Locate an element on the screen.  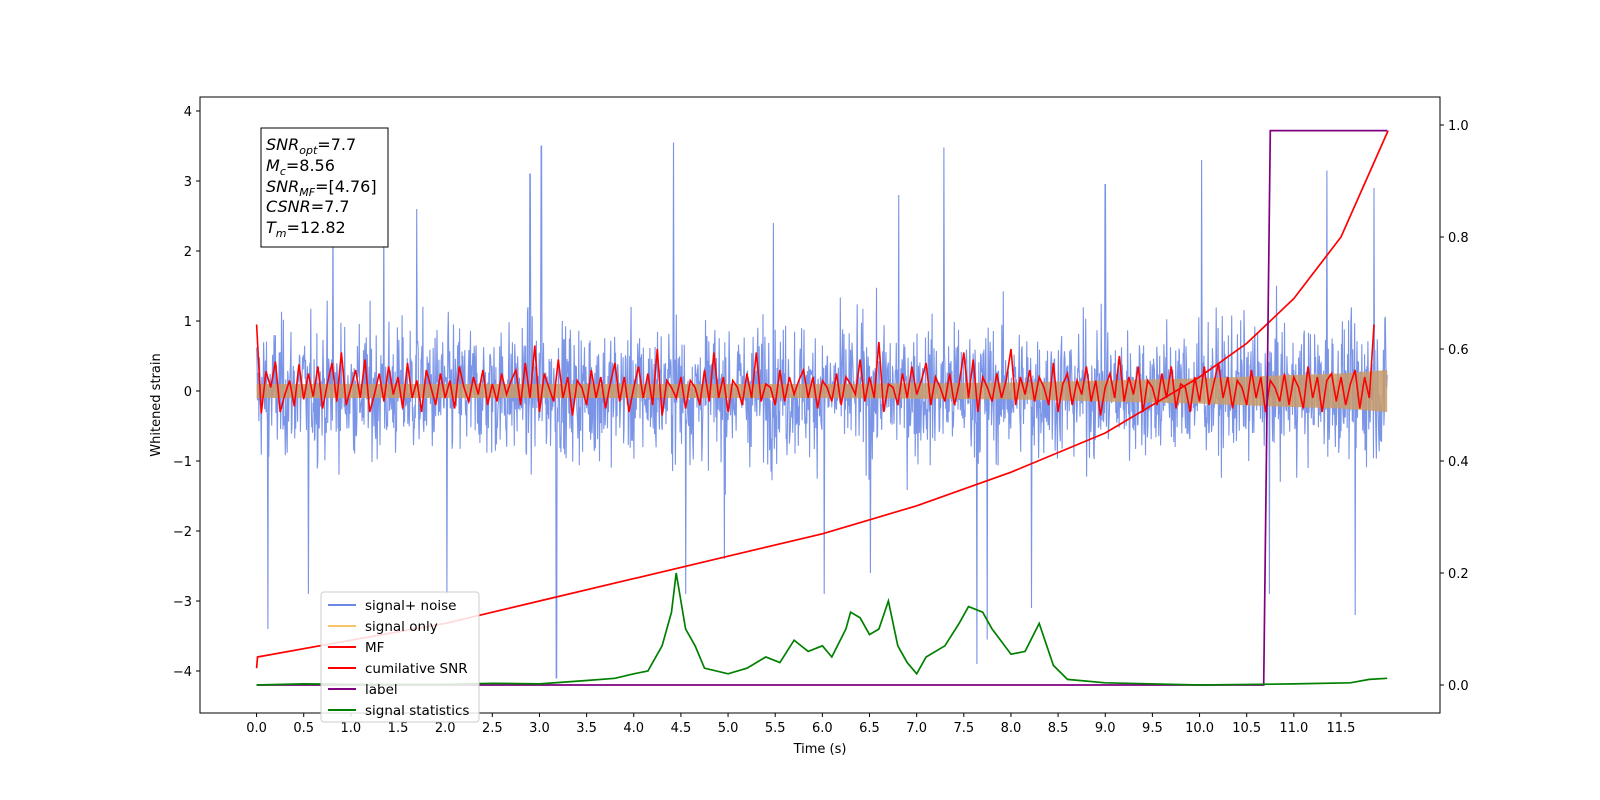
y-axis-label: Whitened strain is located at coordinates (156, 404).